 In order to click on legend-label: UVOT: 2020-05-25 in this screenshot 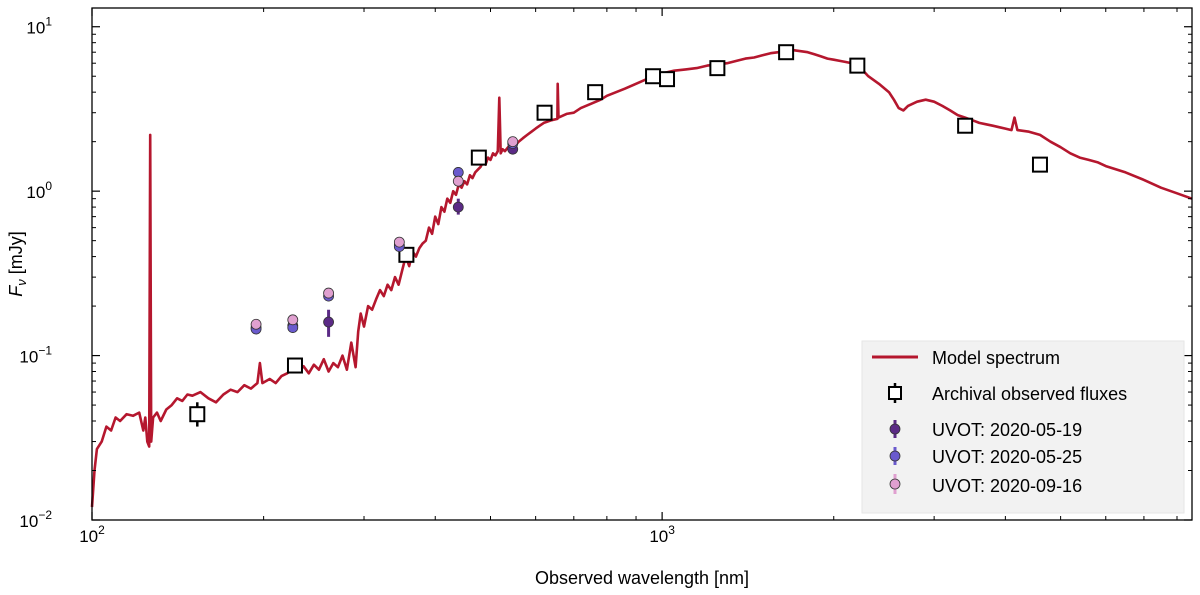, I will do `click(1007, 457)`.